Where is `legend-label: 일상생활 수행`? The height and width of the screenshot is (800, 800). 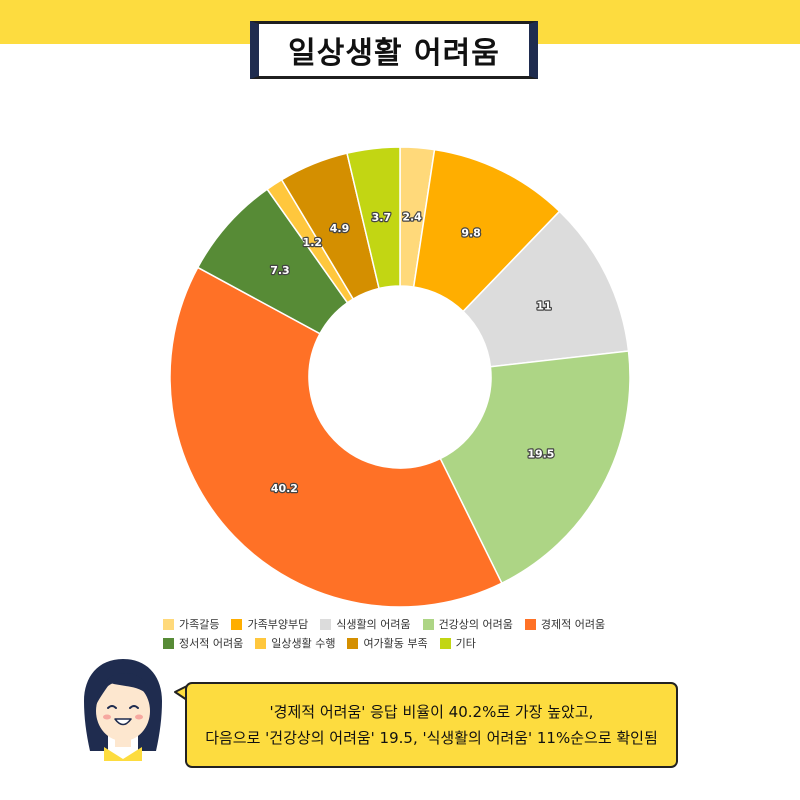
legend-label: 일상생활 수행 is located at coordinates (303, 643).